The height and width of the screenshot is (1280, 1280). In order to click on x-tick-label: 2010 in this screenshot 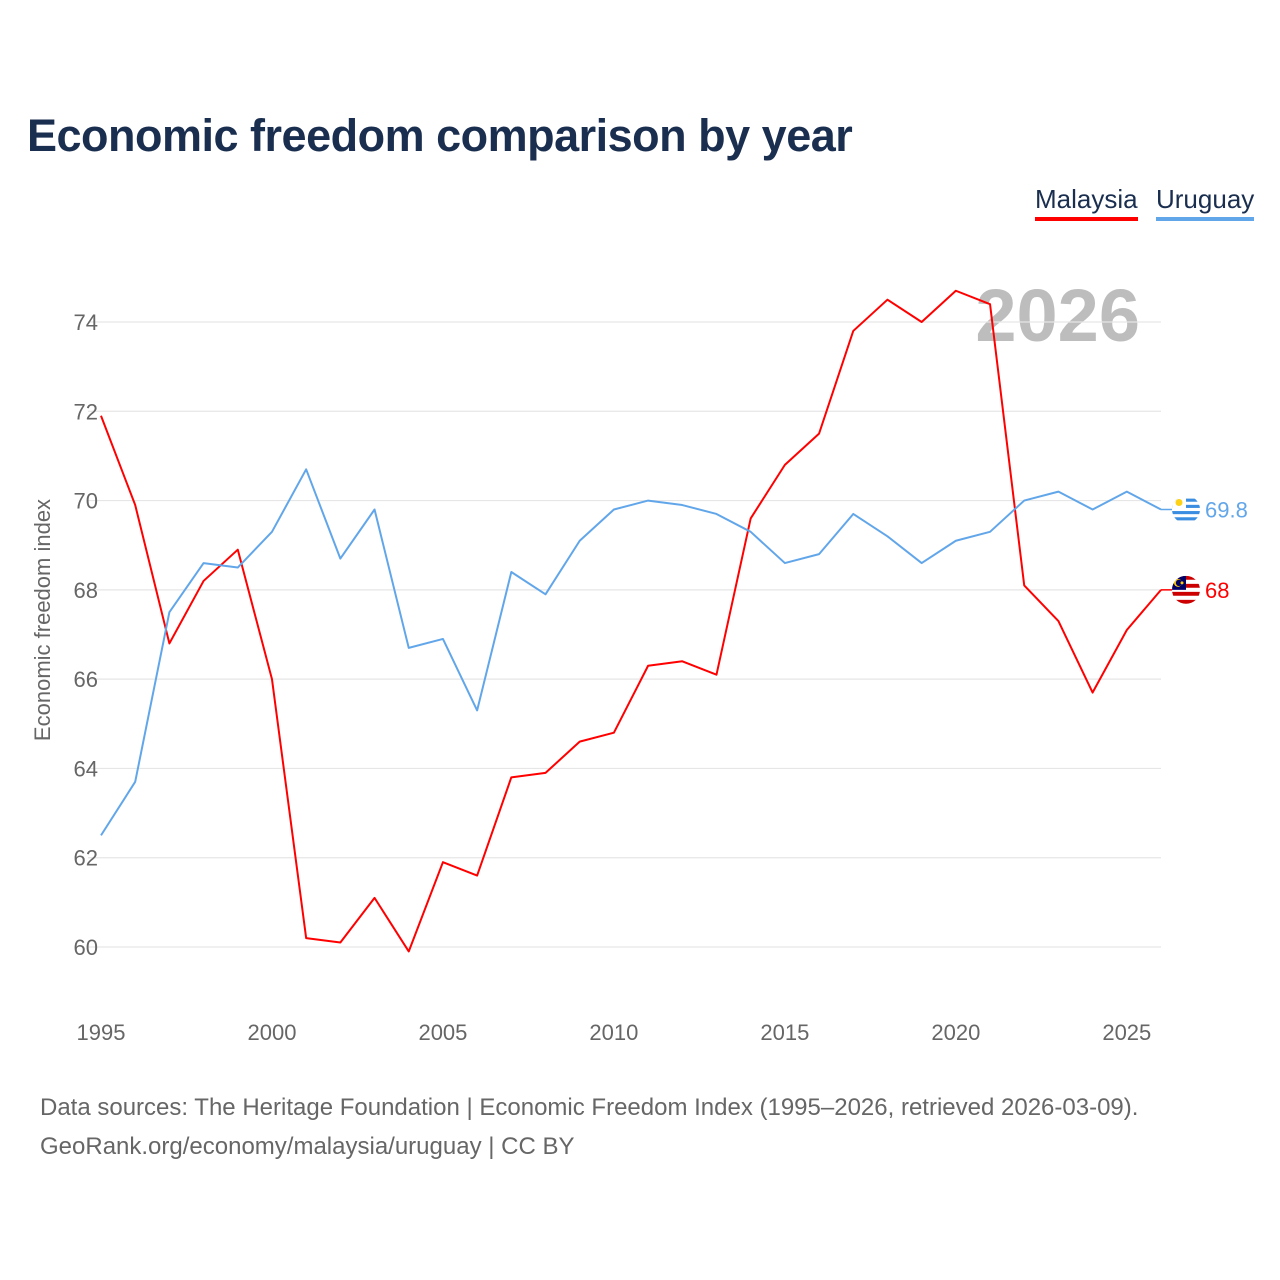, I will do `click(613, 1032)`.